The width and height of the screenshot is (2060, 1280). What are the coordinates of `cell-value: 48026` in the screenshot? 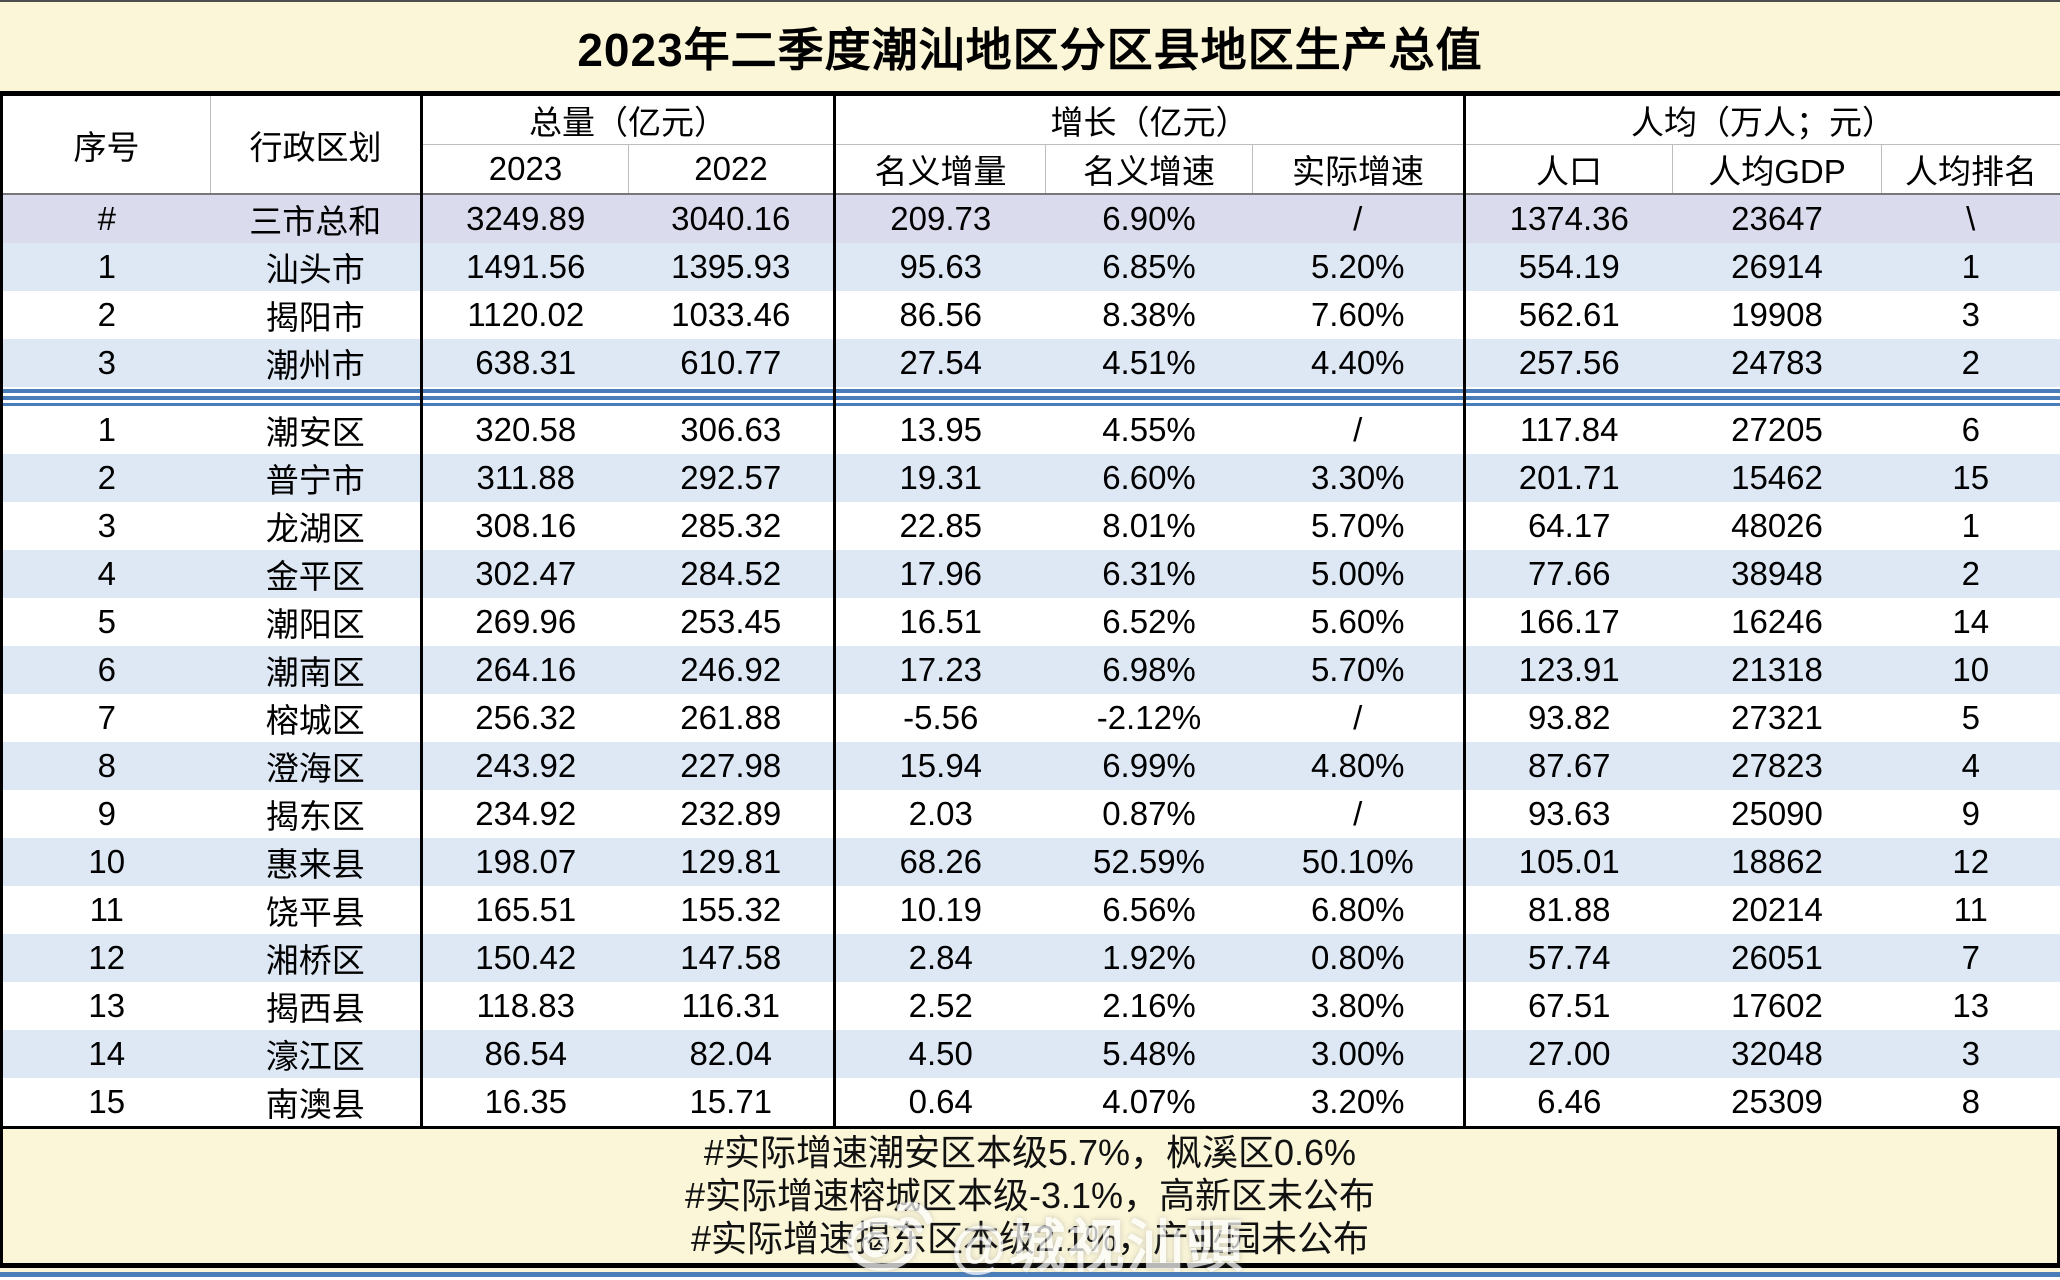 It's located at (1777, 525).